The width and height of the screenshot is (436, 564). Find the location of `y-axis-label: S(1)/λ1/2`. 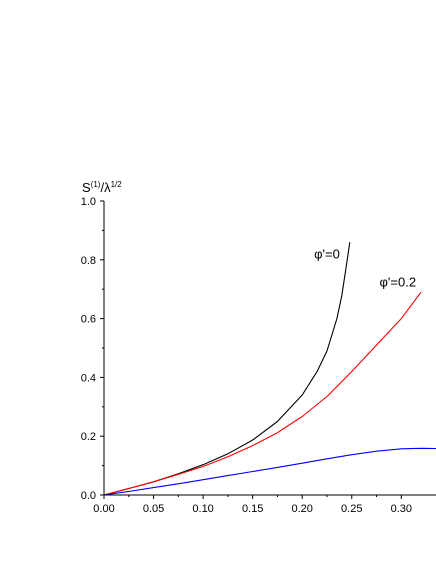

y-axis-label: S(1)/λ1/2 is located at coordinates (102, 187).